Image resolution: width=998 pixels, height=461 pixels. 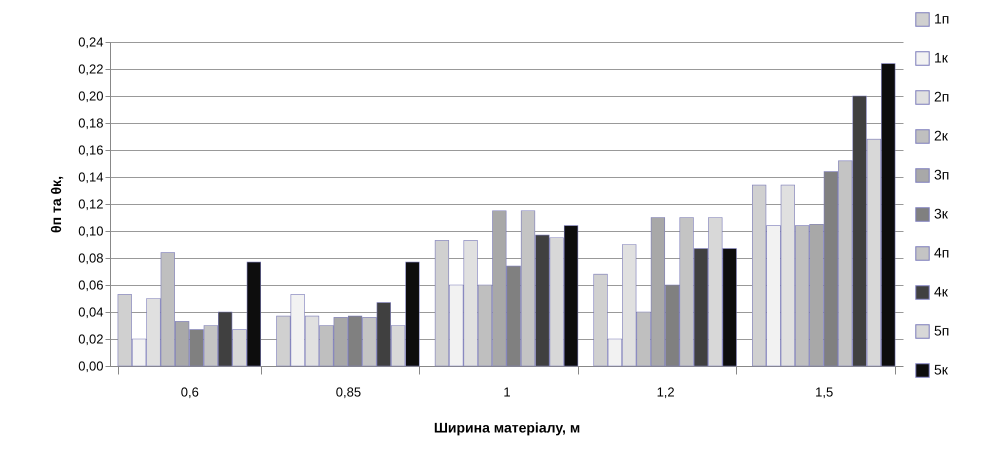 What do you see at coordinates (91, 231) in the screenshot?
I see `y-tick-label: 0,10` at bounding box center [91, 231].